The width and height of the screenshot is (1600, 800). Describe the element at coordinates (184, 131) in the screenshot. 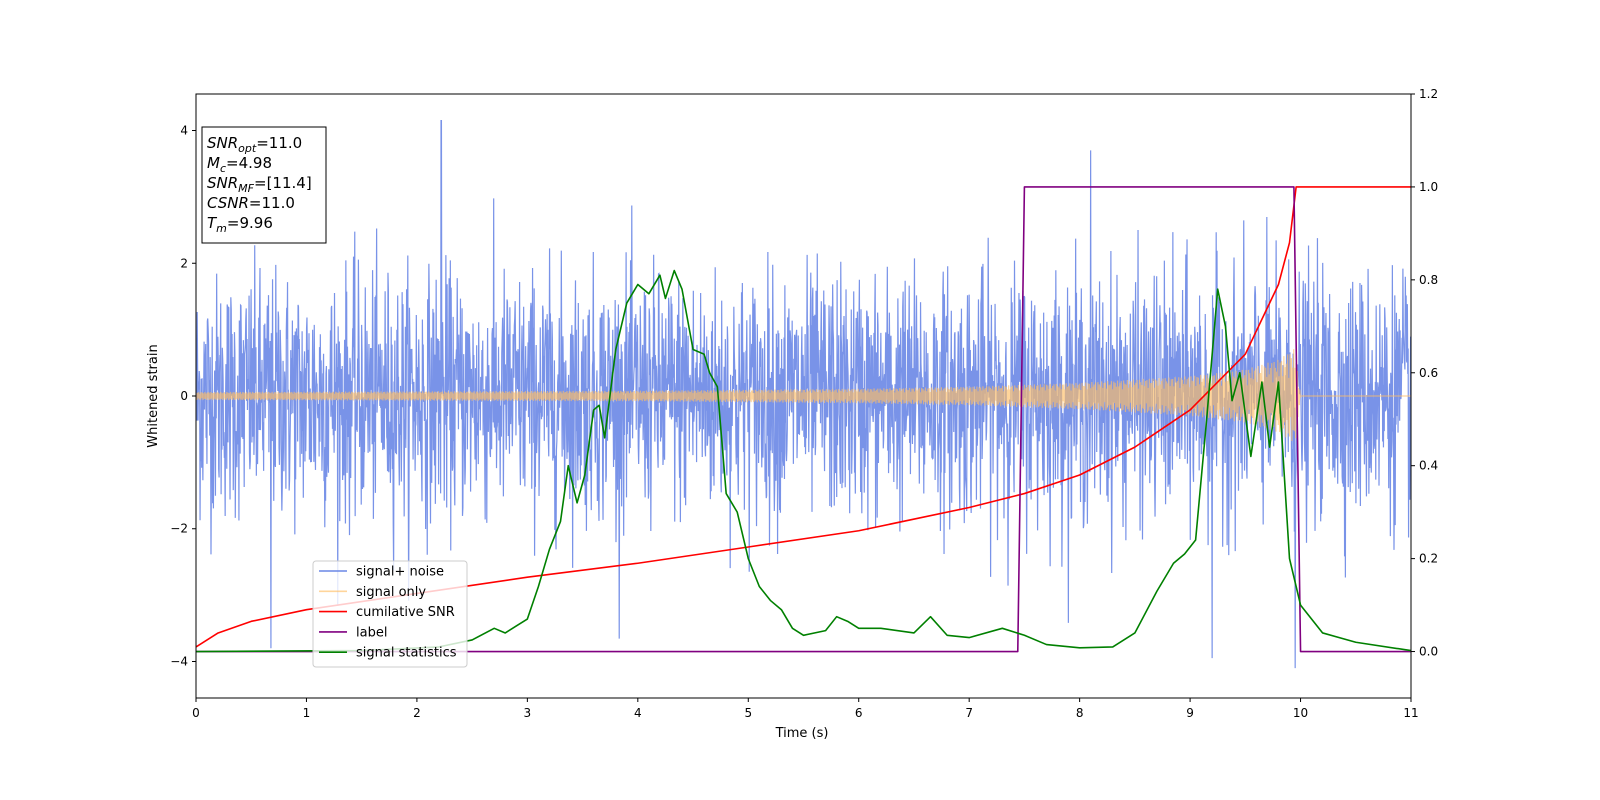

I see `y-left-tick-label: 4` at that location.